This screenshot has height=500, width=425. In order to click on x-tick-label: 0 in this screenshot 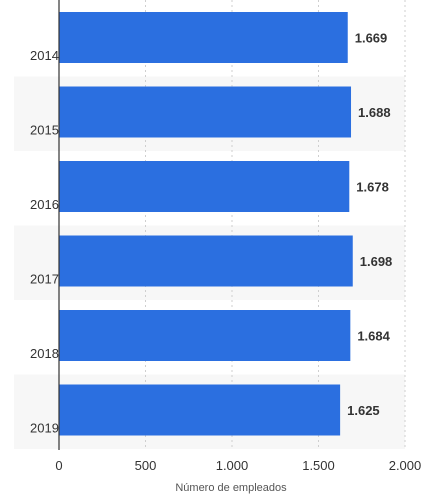, I will do `click(58, 465)`.